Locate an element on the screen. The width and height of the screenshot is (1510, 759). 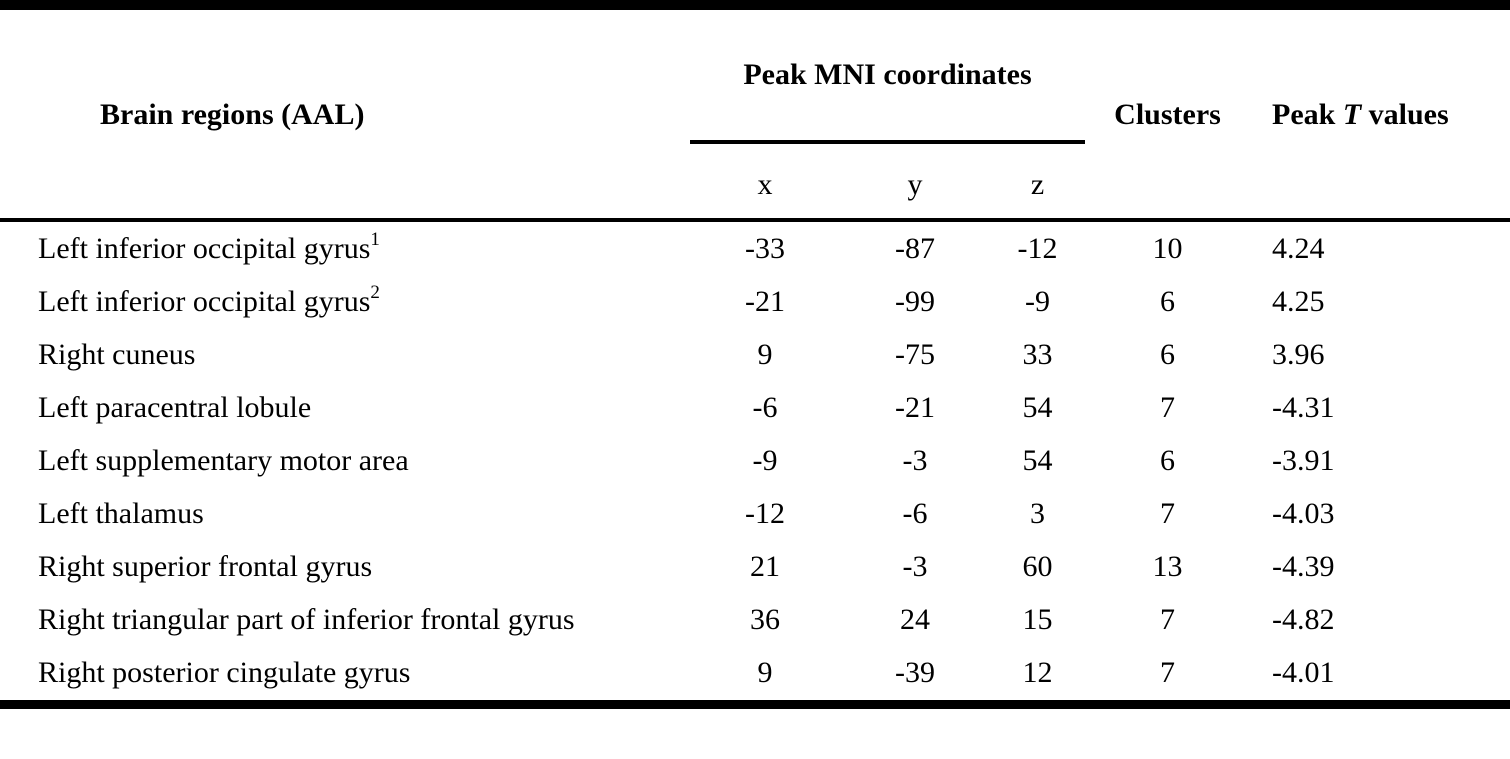
y-value: -6 is located at coordinates (915, 514).